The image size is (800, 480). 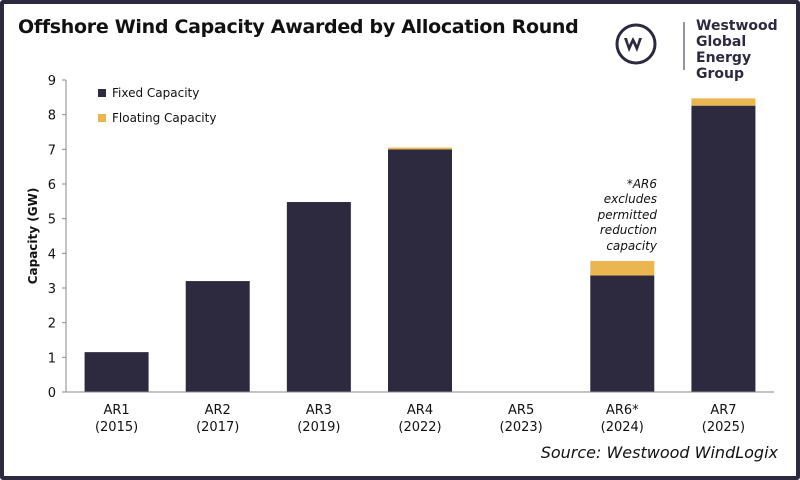 I want to click on annotation-line: capacity, so click(x=632, y=246).